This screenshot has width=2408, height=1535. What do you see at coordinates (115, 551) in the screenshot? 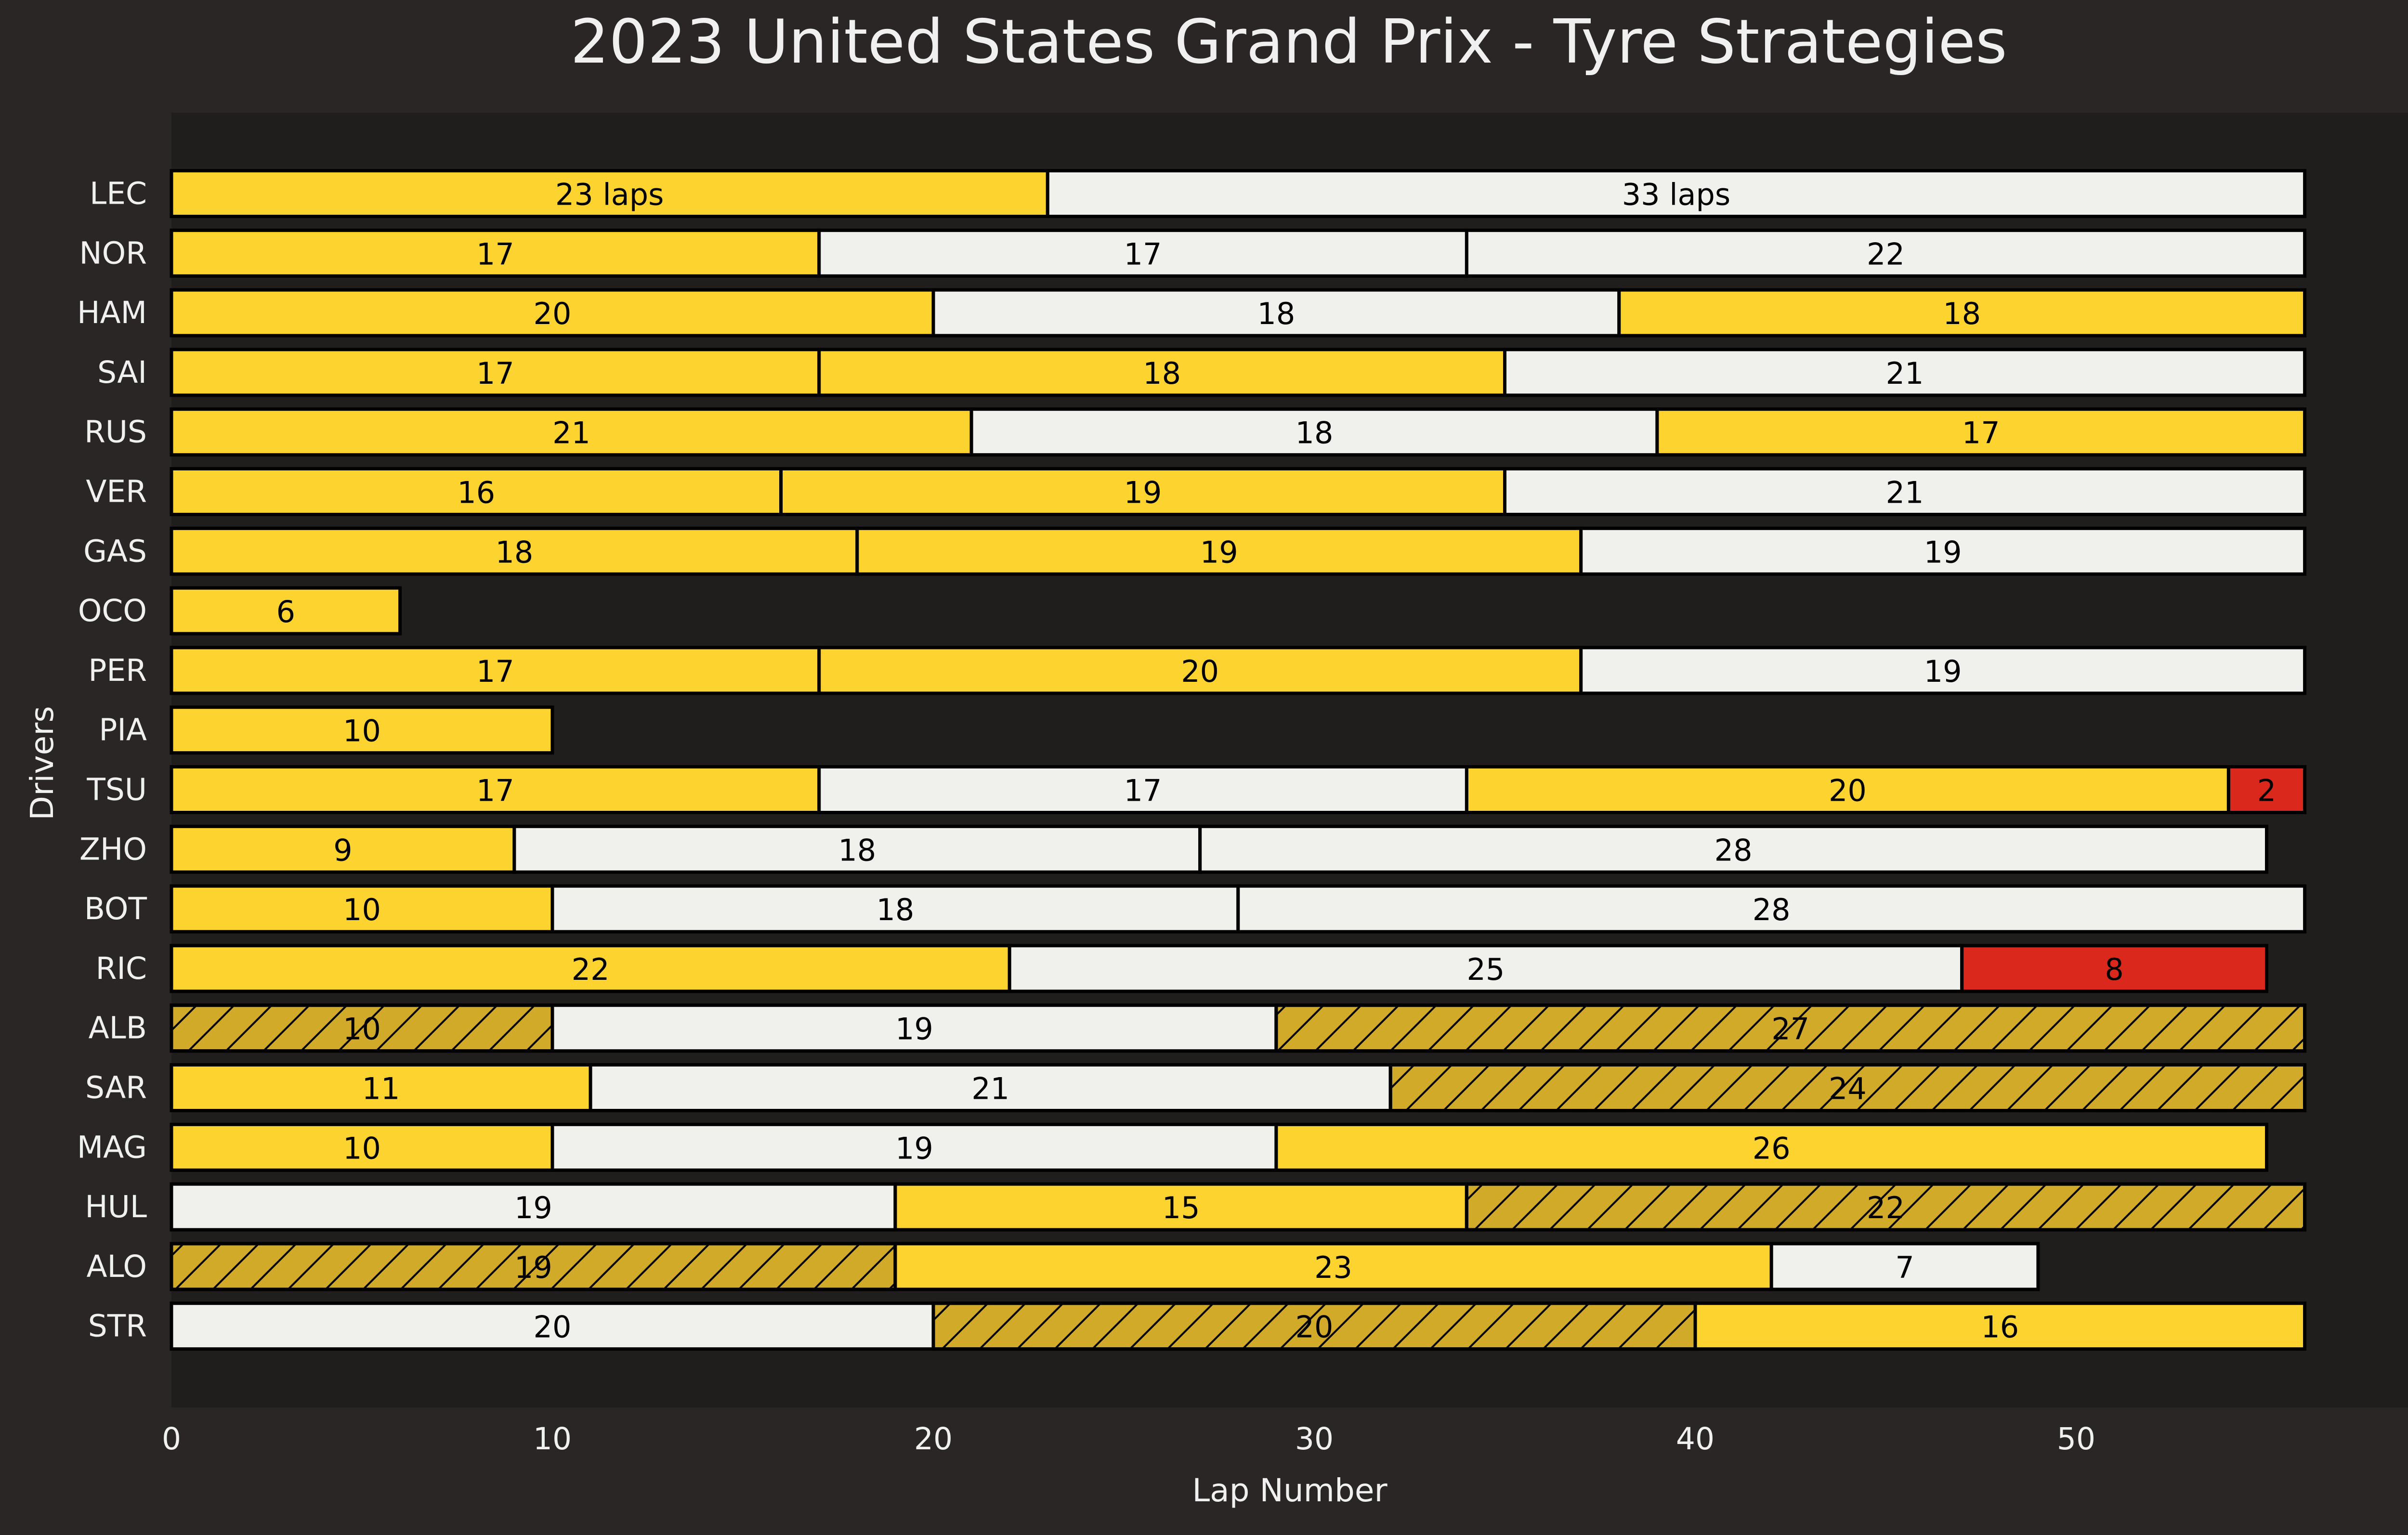
I see `driver-label-gas: GAS` at bounding box center [115, 551].